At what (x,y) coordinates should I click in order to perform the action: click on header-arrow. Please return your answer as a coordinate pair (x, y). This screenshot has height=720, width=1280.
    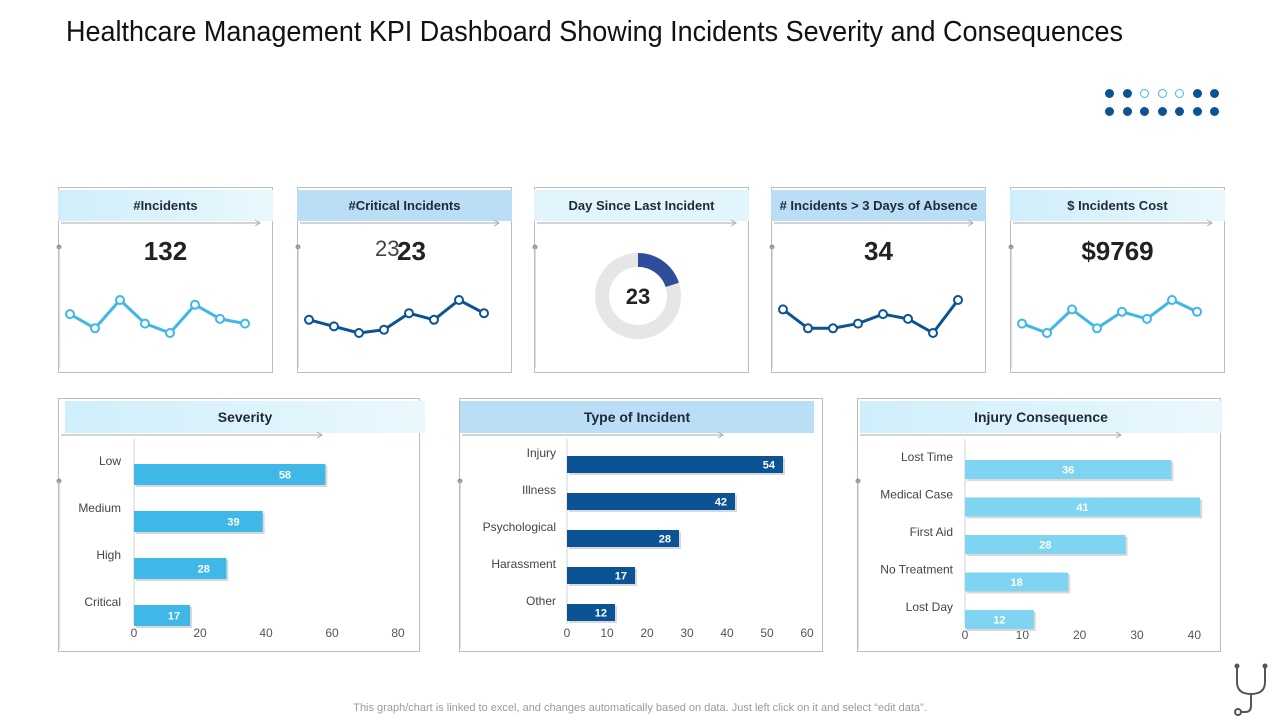
    Looking at the image, I should click on (319, 435).